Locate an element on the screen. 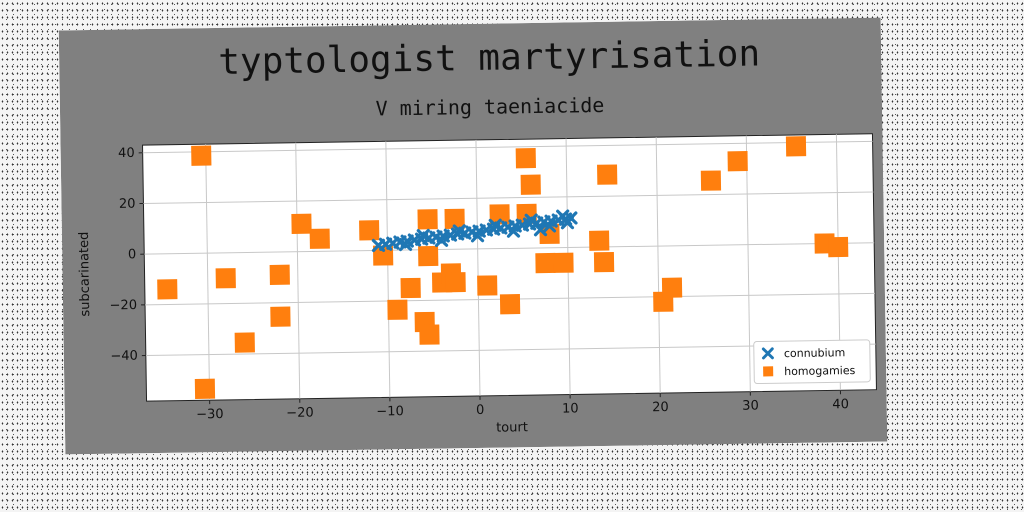 The image size is (1024, 512). y-axis-ticks: −40 −20 0 20 40 is located at coordinates (127, 255).